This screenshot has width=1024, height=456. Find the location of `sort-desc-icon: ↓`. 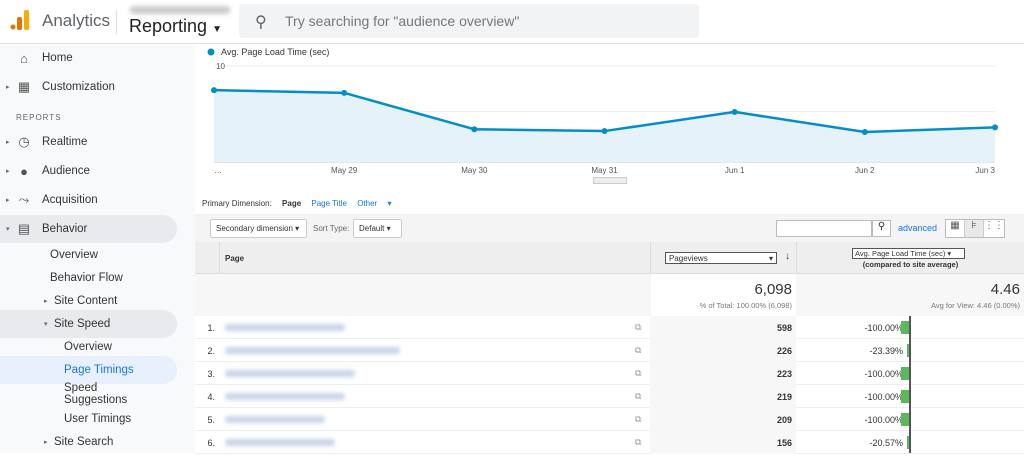

sort-desc-icon: ↓ is located at coordinates (787, 256).